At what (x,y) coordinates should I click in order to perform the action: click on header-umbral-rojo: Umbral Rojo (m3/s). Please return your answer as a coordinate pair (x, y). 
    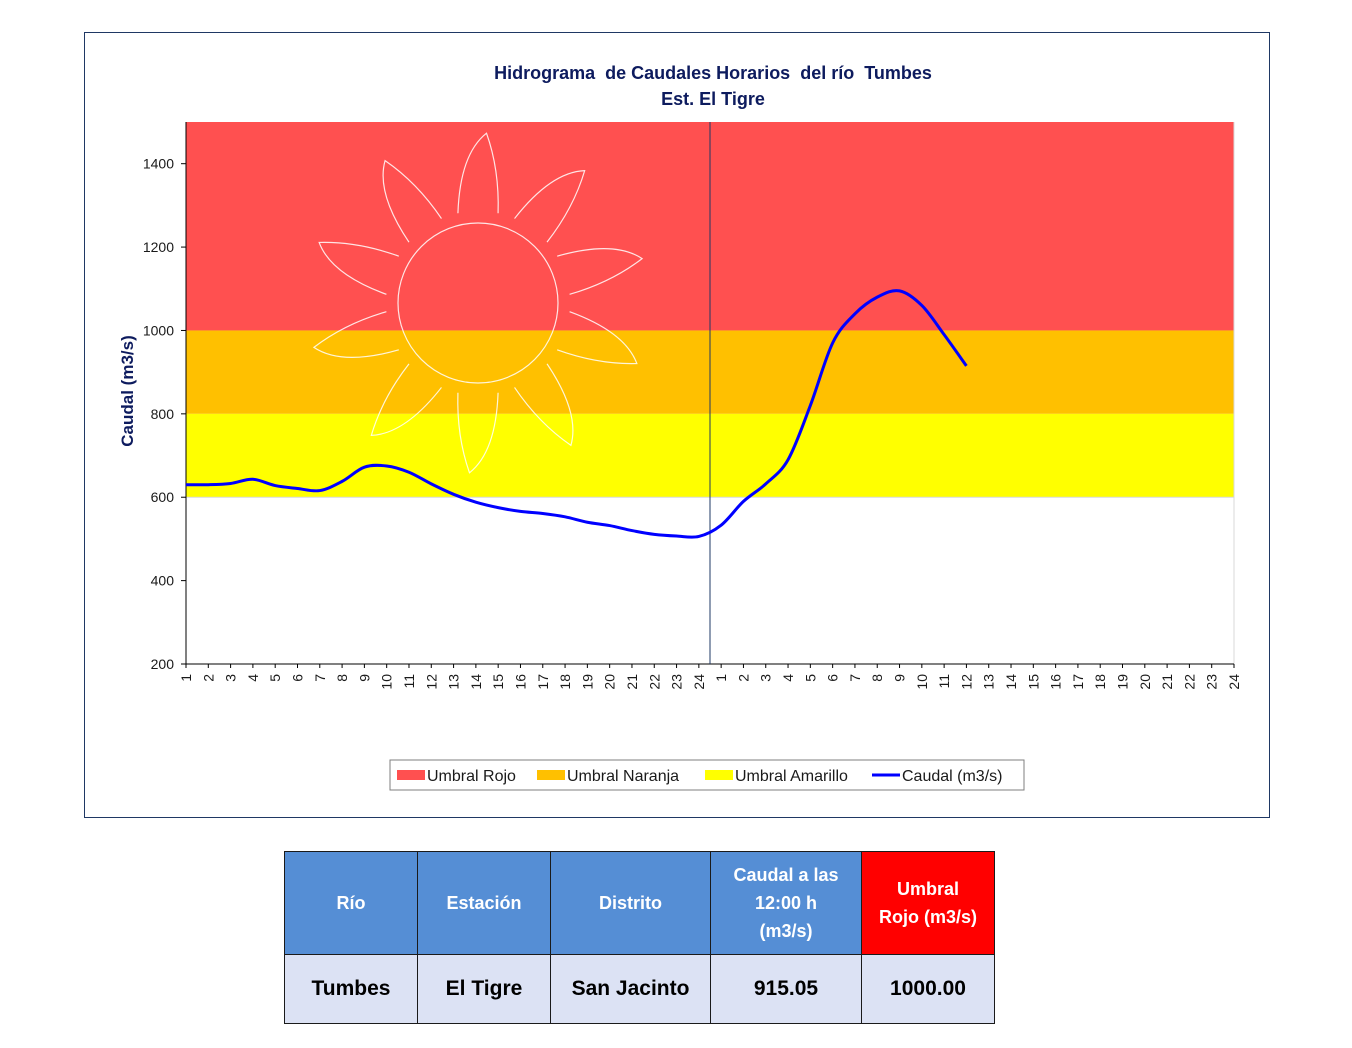
    Looking at the image, I should click on (928, 903).